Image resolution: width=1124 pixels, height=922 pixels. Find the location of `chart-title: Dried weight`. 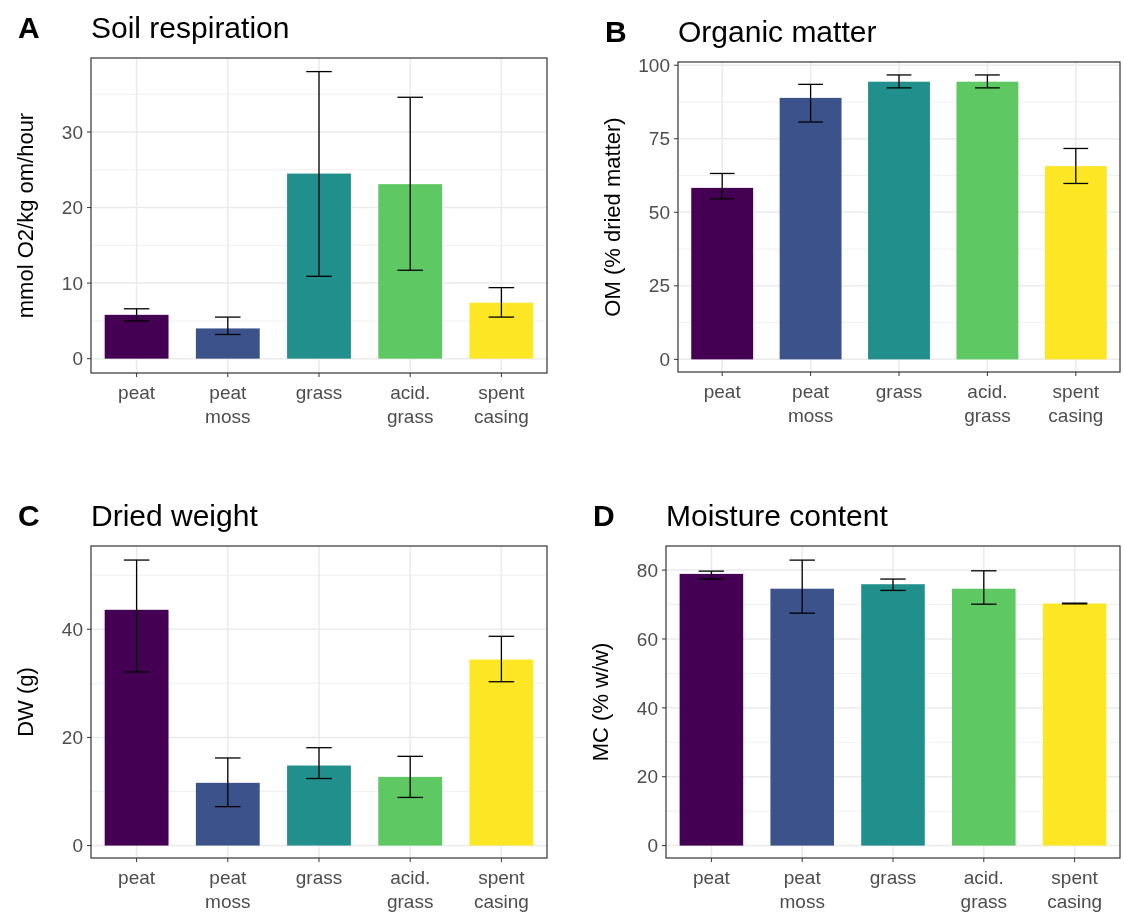

chart-title: Dried weight is located at coordinates (175, 515).